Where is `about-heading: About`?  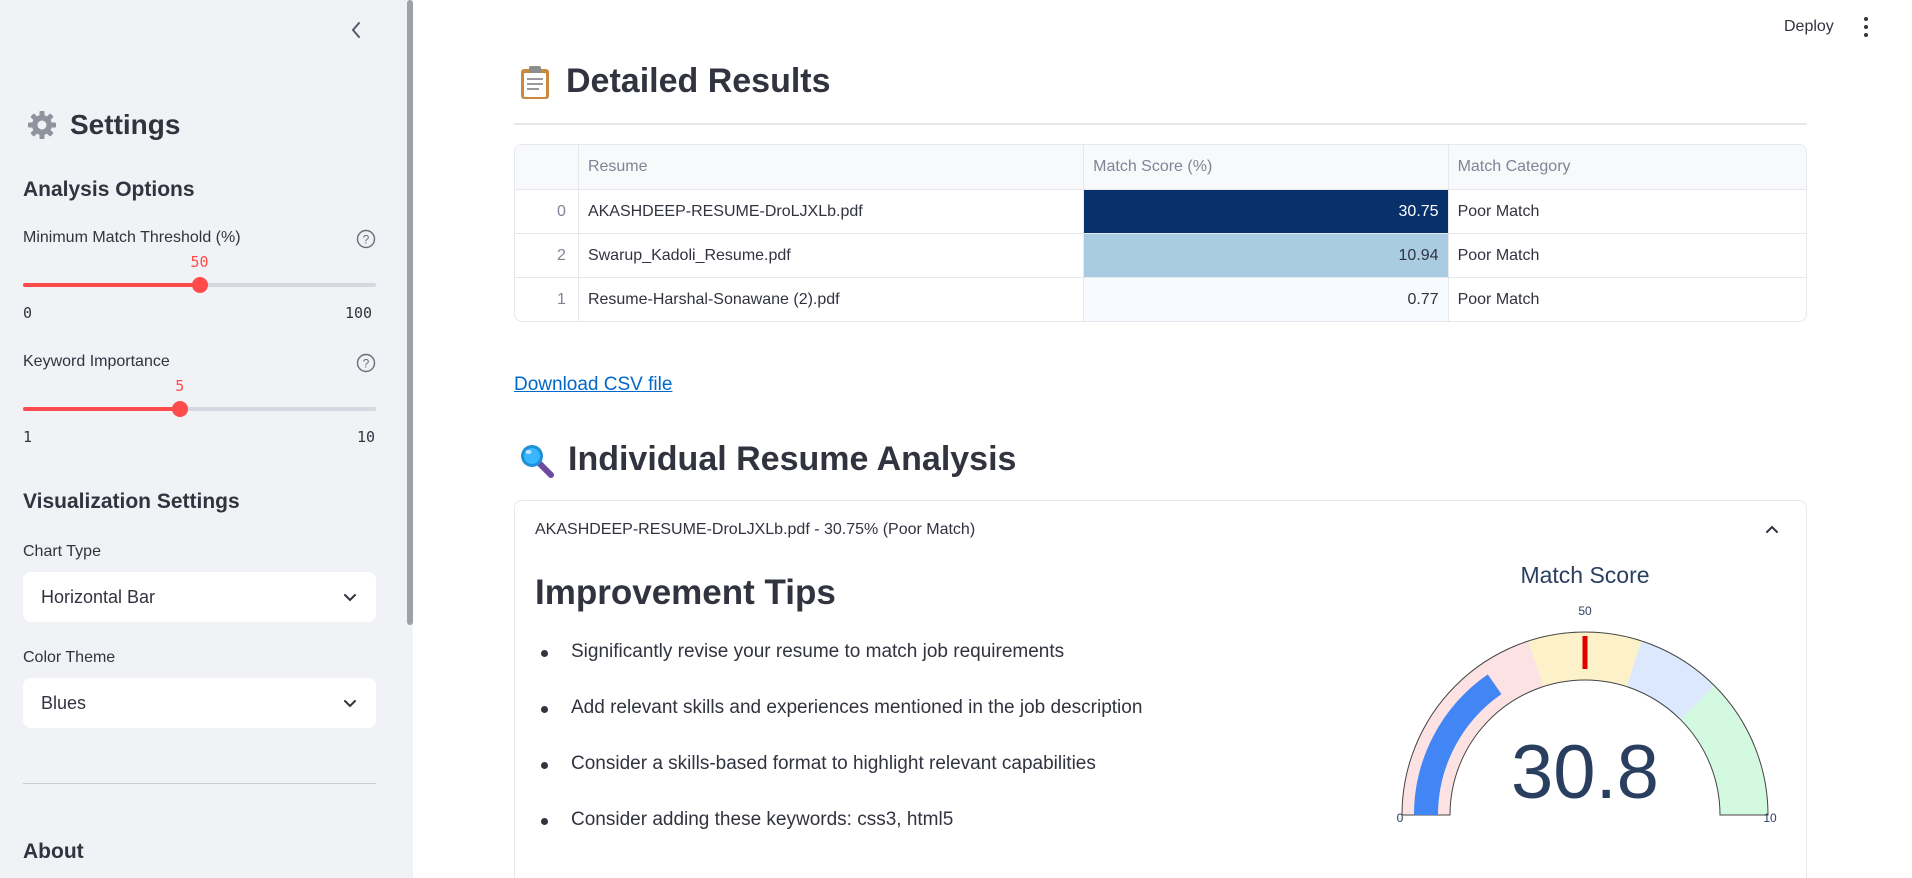
about-heading: About is located at coordinates (53, 851).